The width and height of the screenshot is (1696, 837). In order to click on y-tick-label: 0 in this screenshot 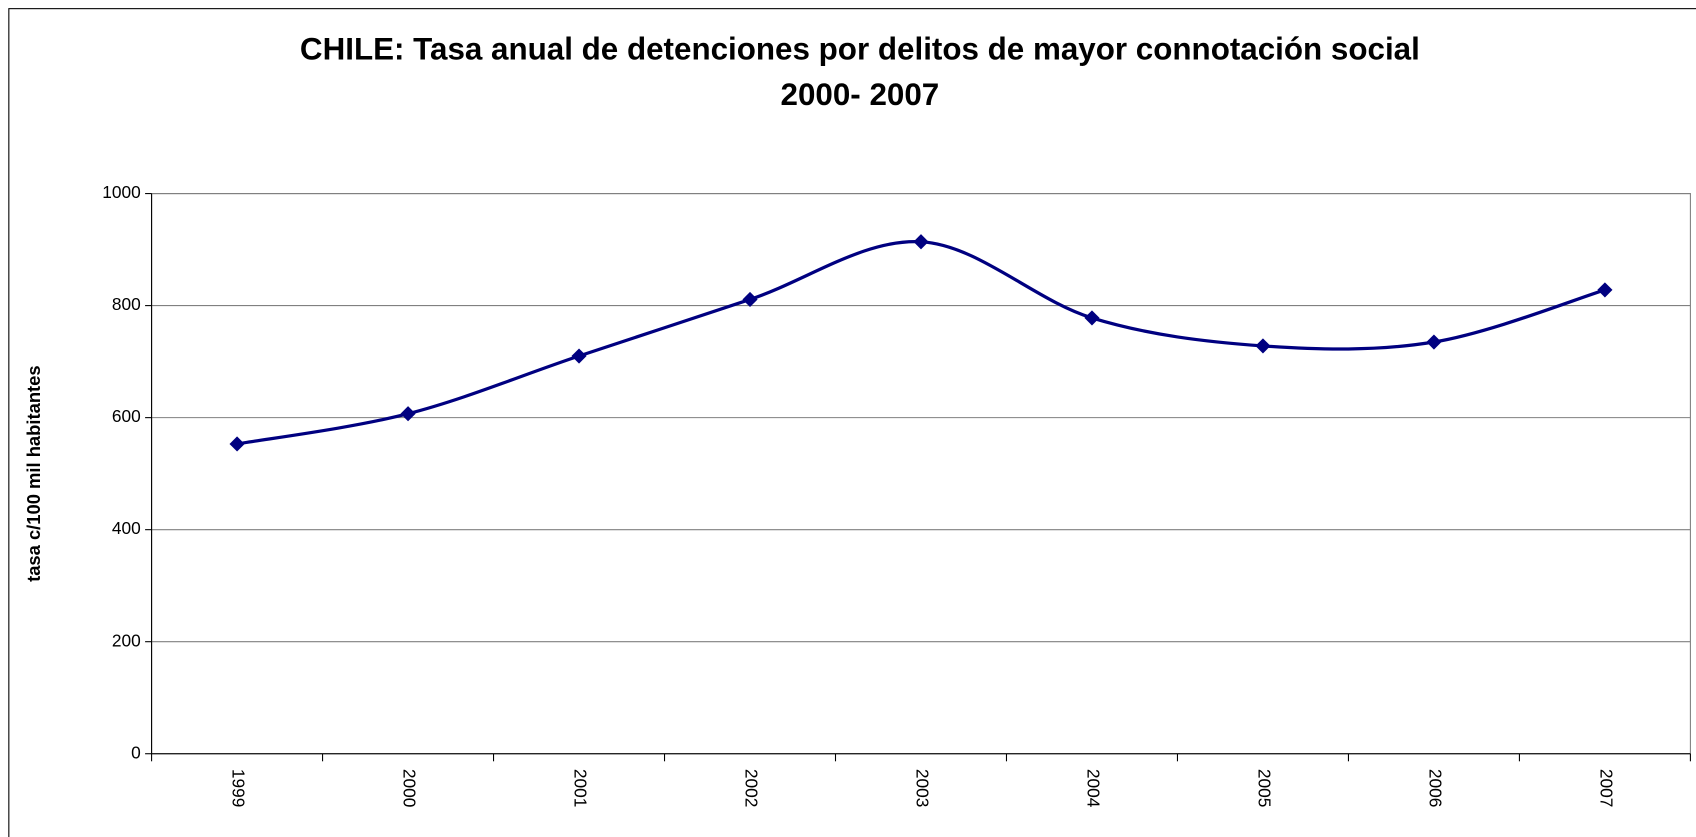, I will do `click(136, 752)`.